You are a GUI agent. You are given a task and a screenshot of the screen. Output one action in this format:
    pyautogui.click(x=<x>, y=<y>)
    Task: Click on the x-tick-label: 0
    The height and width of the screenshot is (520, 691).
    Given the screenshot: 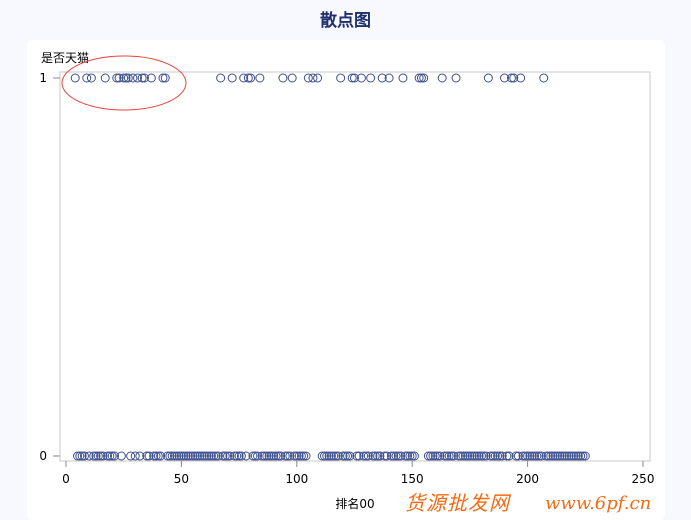 What is the action you would take?
    pyautogui.click(x=66, y=479)
    